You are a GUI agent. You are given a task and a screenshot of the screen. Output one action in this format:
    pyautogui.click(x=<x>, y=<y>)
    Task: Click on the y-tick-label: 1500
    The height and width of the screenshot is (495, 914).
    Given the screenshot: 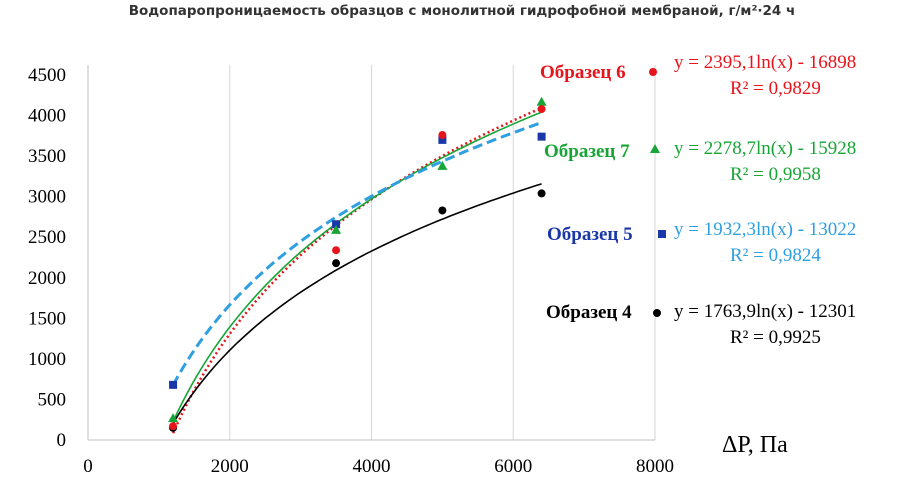 What is the action you would take?
    pyautogui.click(x=47, y=318)
    